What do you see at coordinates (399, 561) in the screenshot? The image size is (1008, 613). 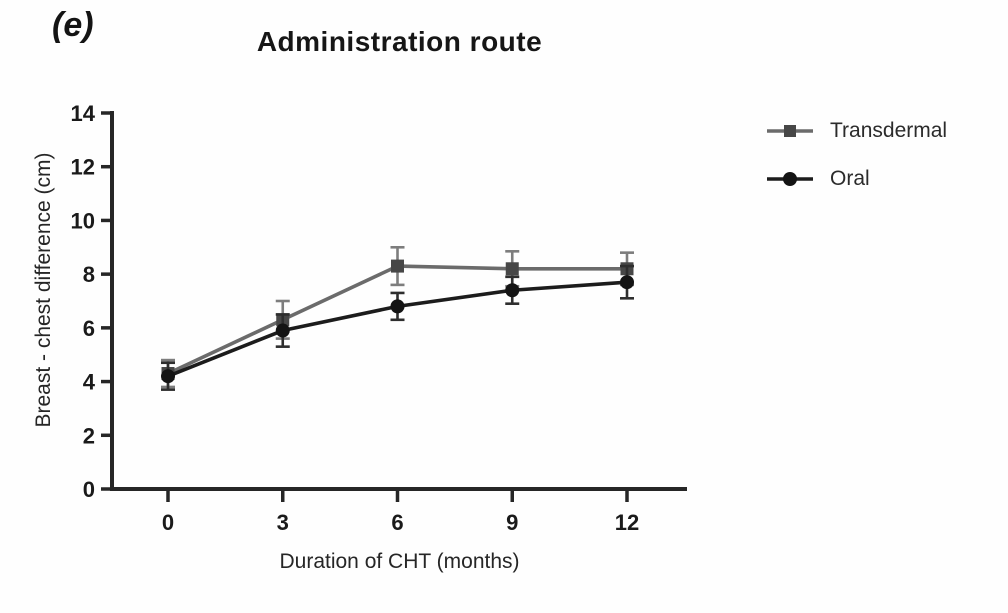 I see `x-axis-title: Duration of CHT (months)` at bounding box center [399, 561].